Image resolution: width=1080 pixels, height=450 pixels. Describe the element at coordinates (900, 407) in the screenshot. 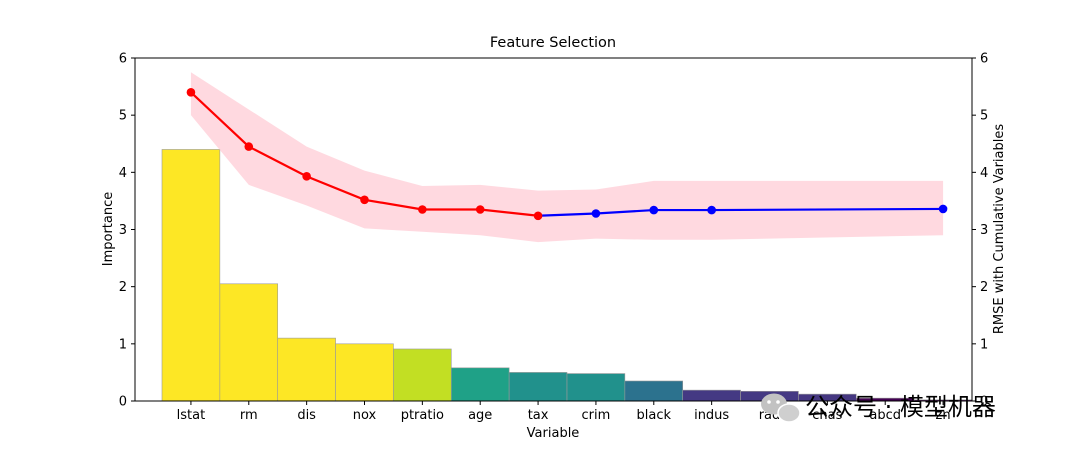

I see `watermark-text: 公众号 · 模型机器` at that location.